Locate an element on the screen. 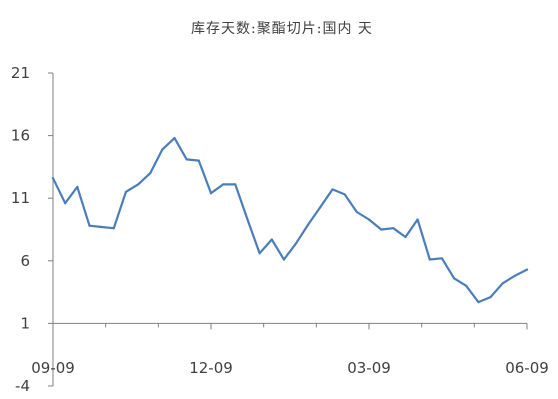 Image resolution: width=558 pixels, height=399 pixels. x-tick-label: 09-09 is located at coordinates (53, 368).